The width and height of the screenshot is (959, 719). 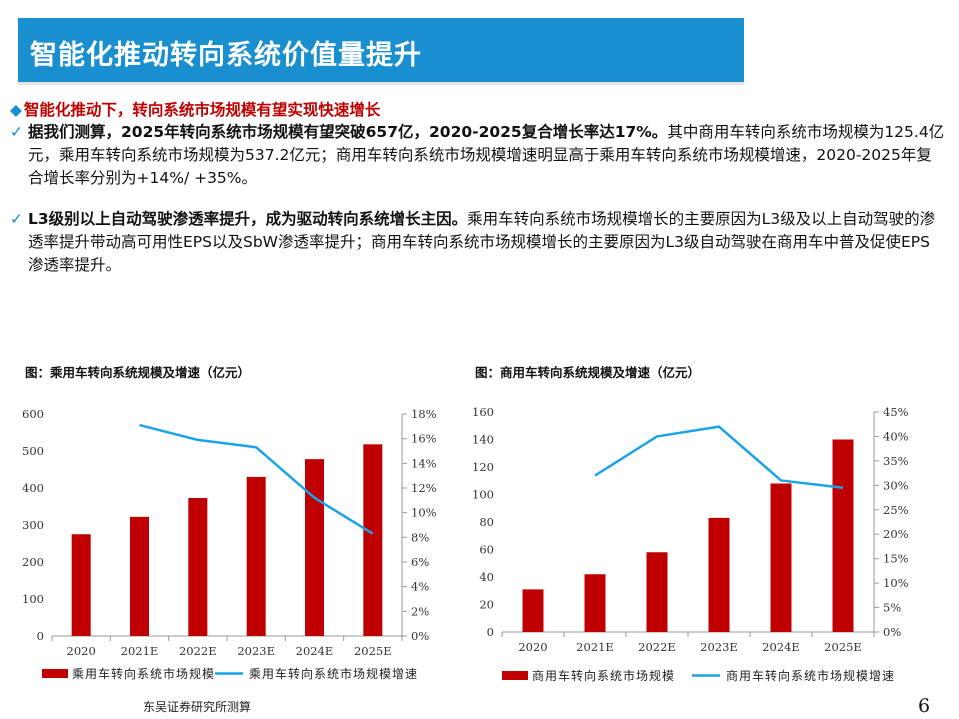 I want to click on y-tick-label: 120, so click(x=483, y=467).